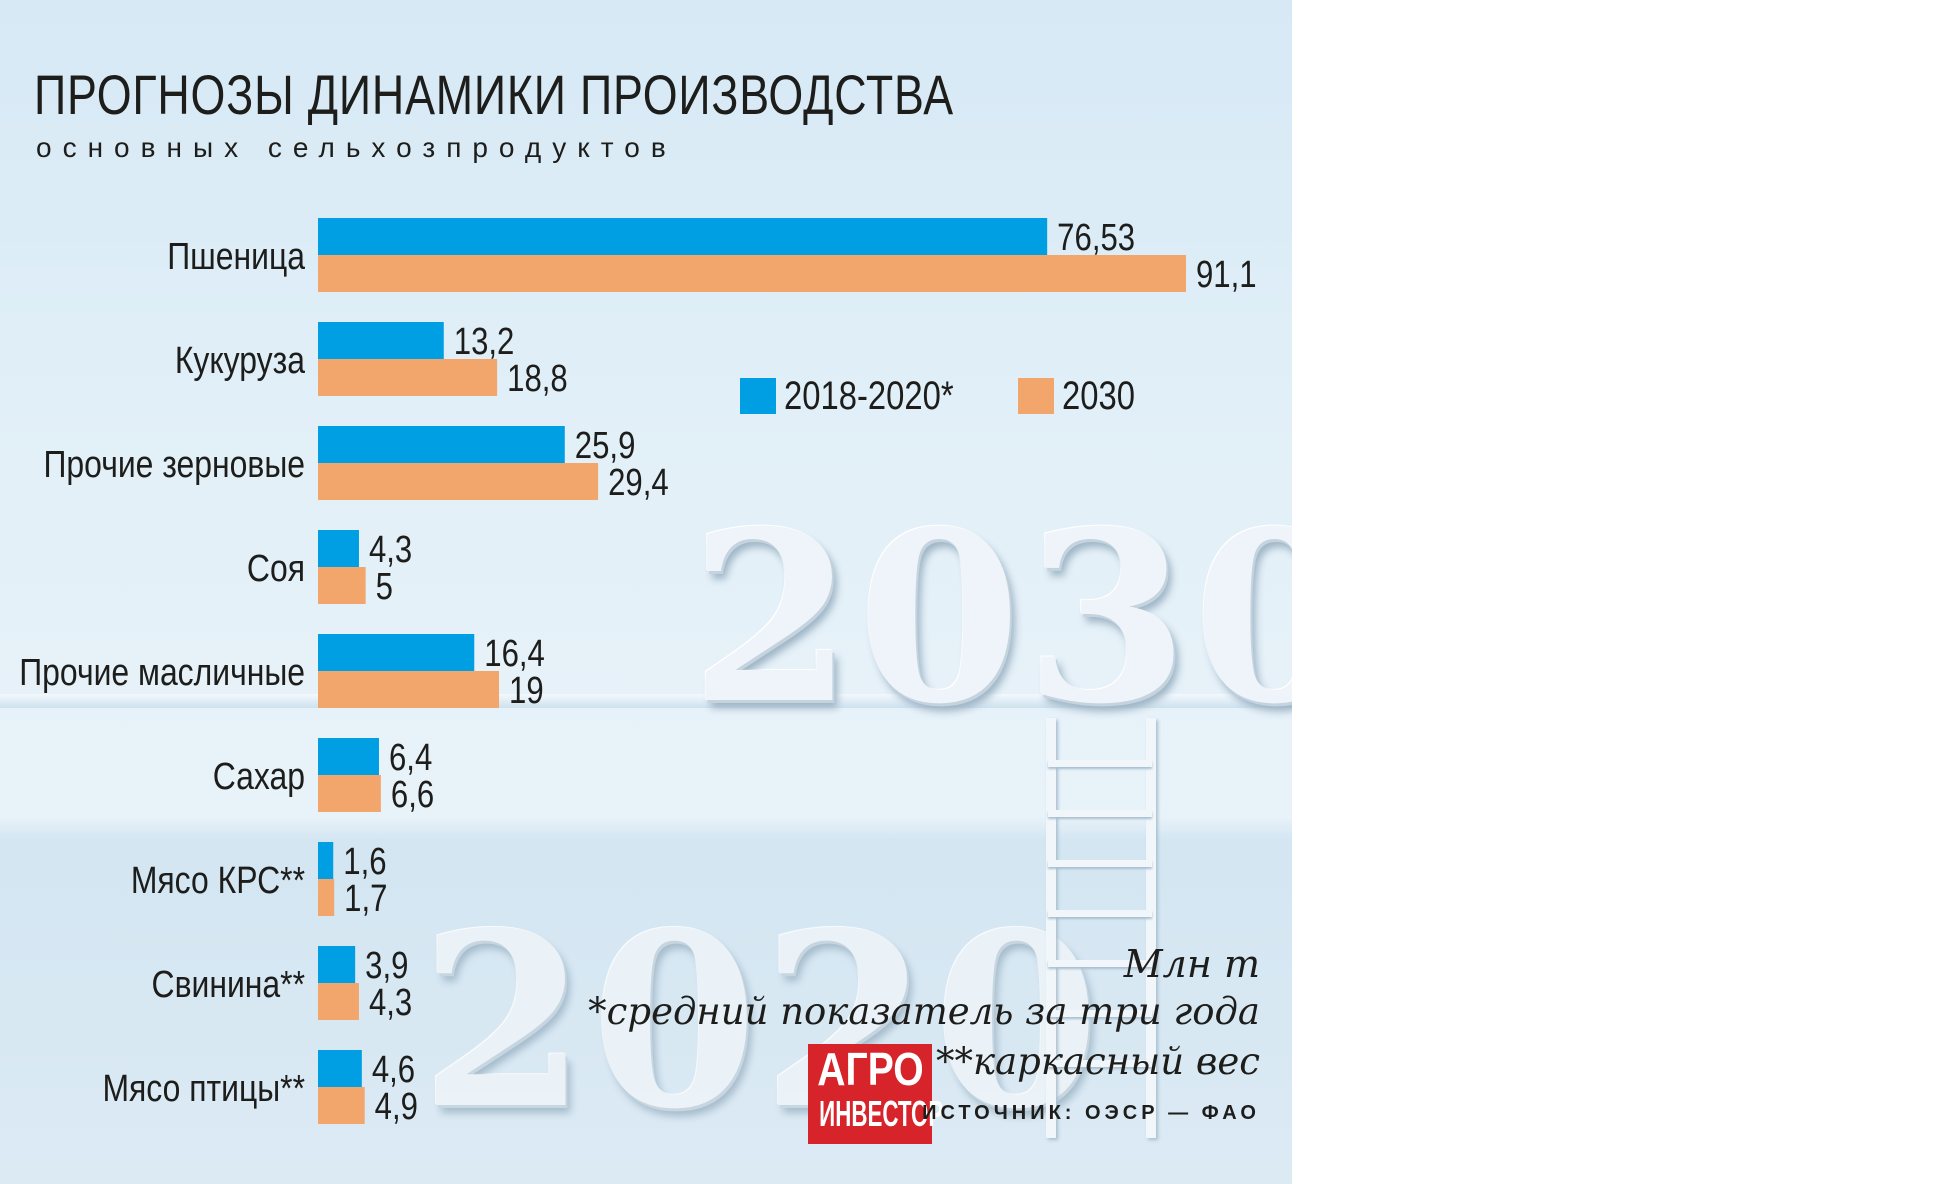  What do you see at coordinates (276, 568) in the screenshot?
I see `category-label: Соя` at bounding box center [276, 568].